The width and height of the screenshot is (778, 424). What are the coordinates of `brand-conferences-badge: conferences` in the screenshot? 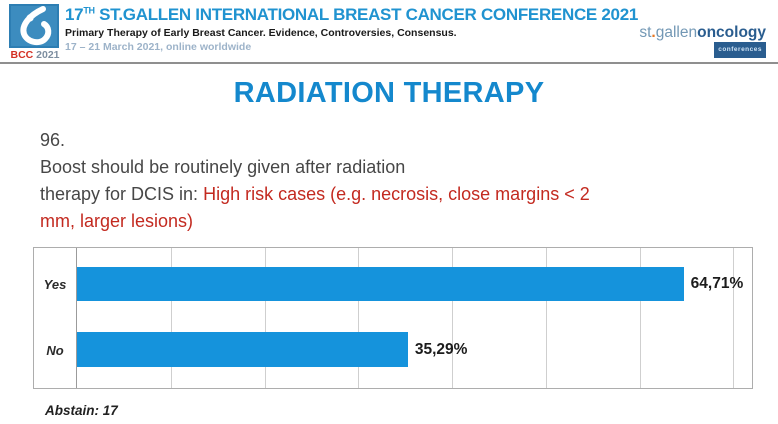 It's located at (740, 50).